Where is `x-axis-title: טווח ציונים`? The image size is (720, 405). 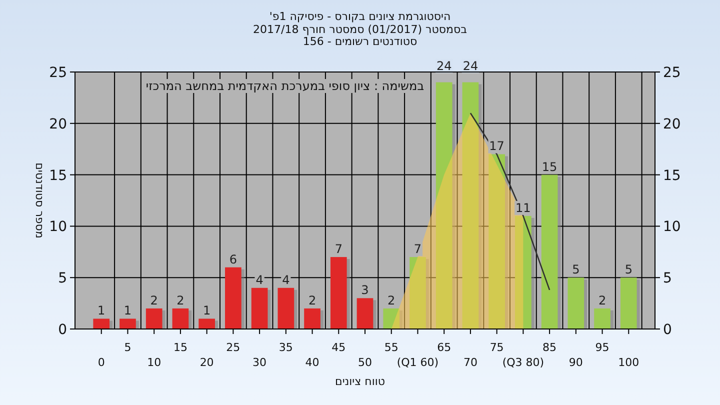
x-axis-title: טווח ציונים is located at coordinates (360, 381).